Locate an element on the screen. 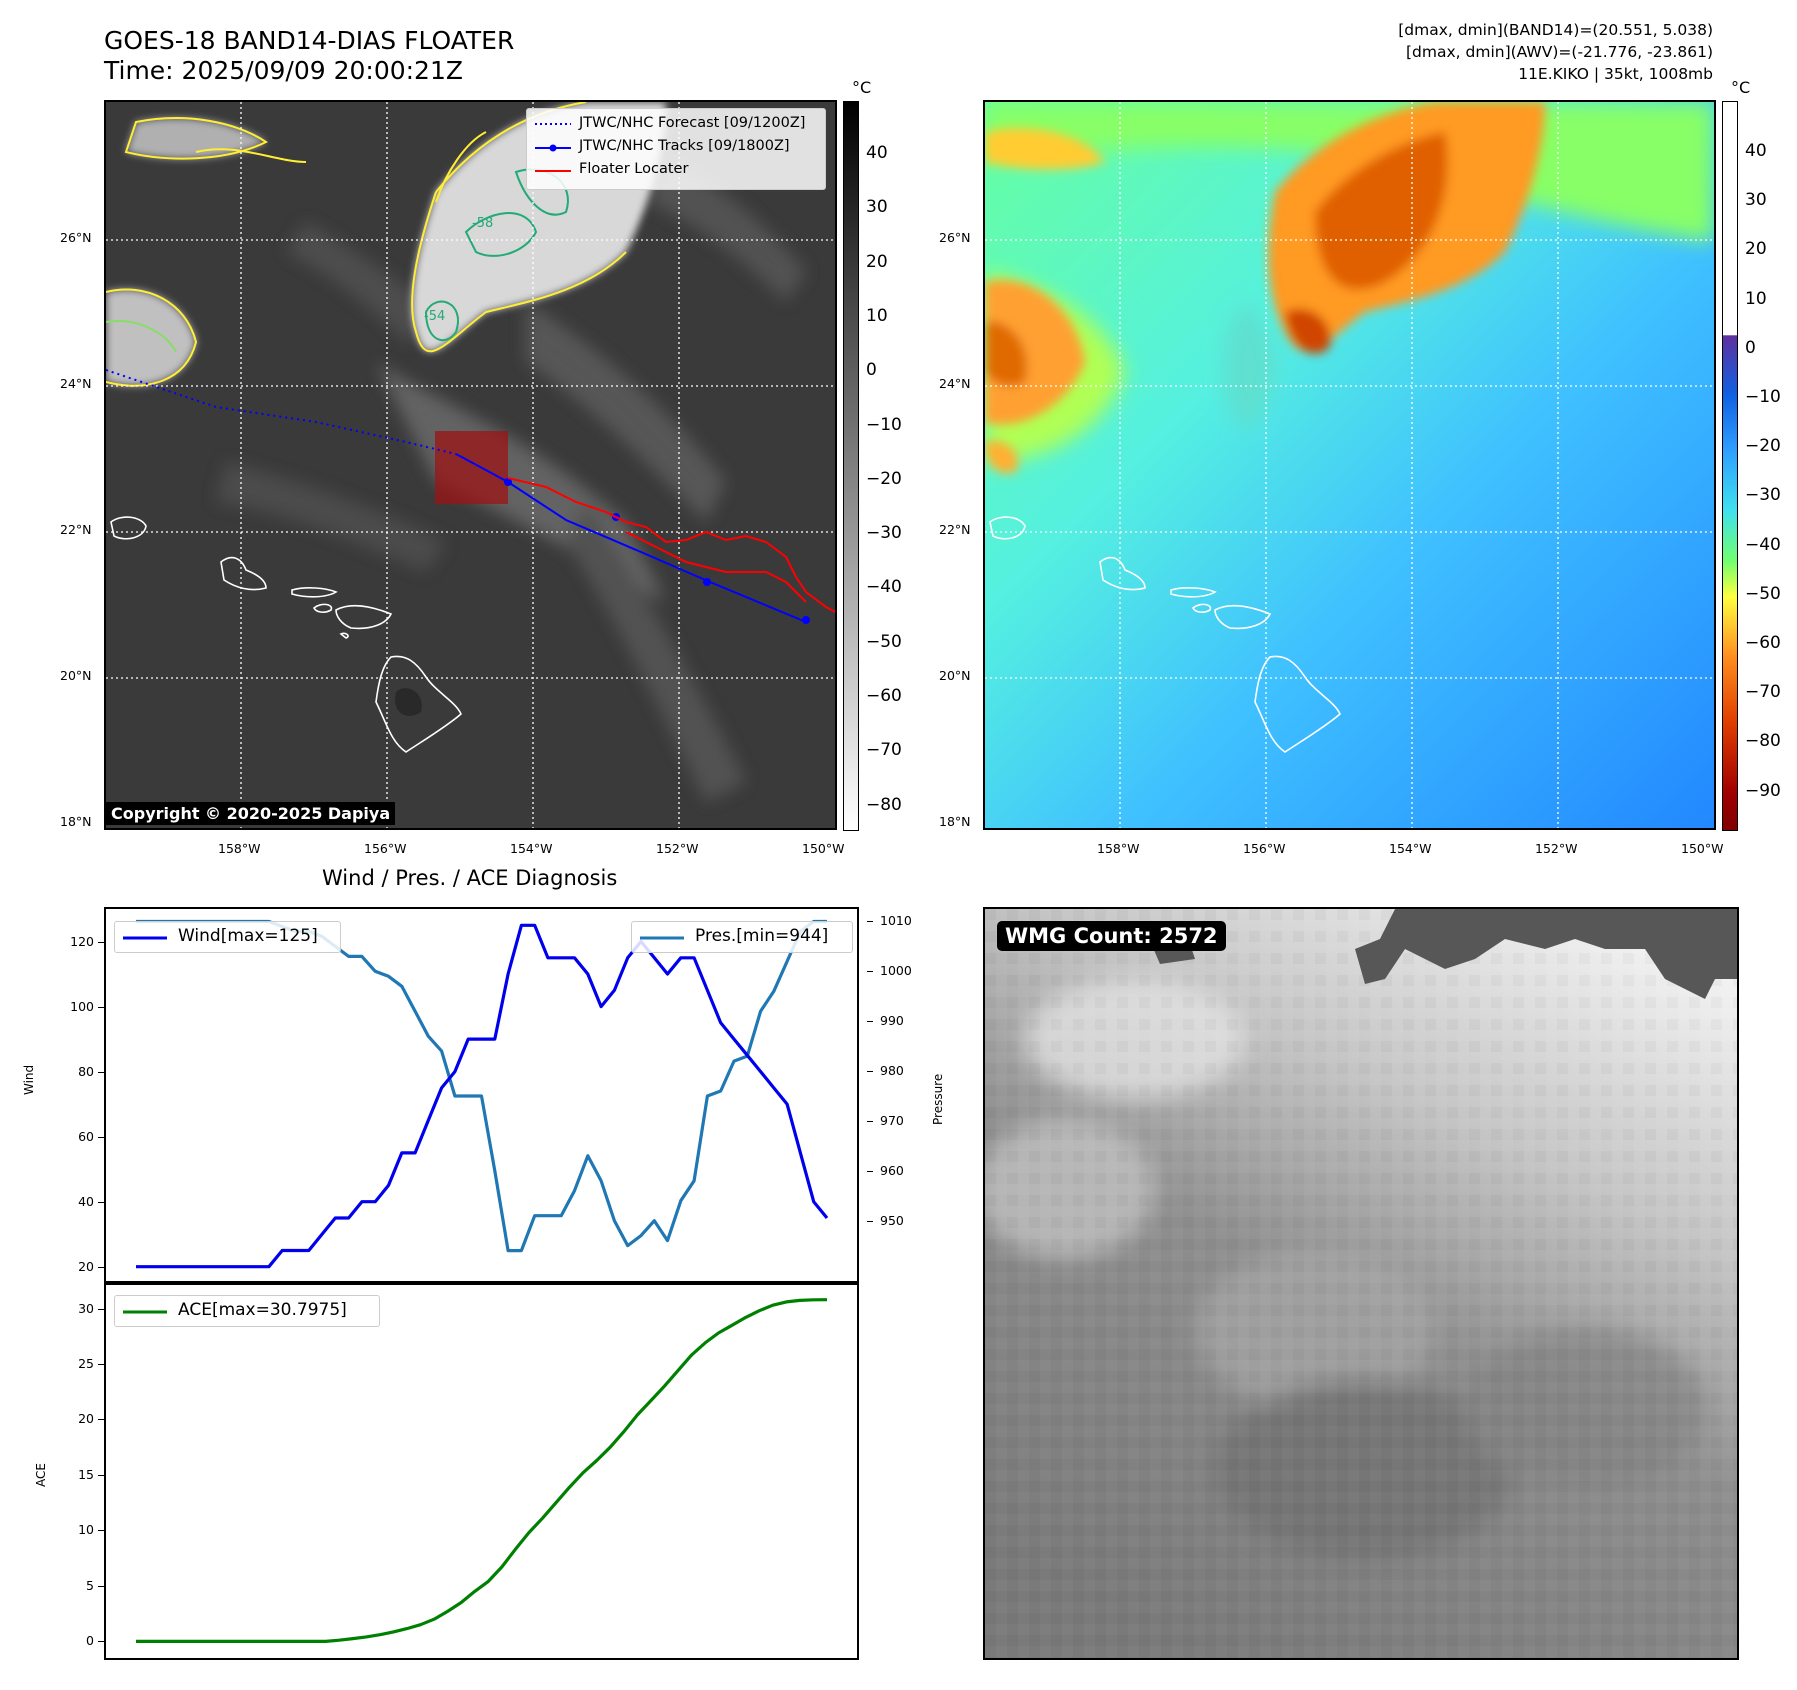  ylabel-ace: ACE is located at coordinates (41, 1475).